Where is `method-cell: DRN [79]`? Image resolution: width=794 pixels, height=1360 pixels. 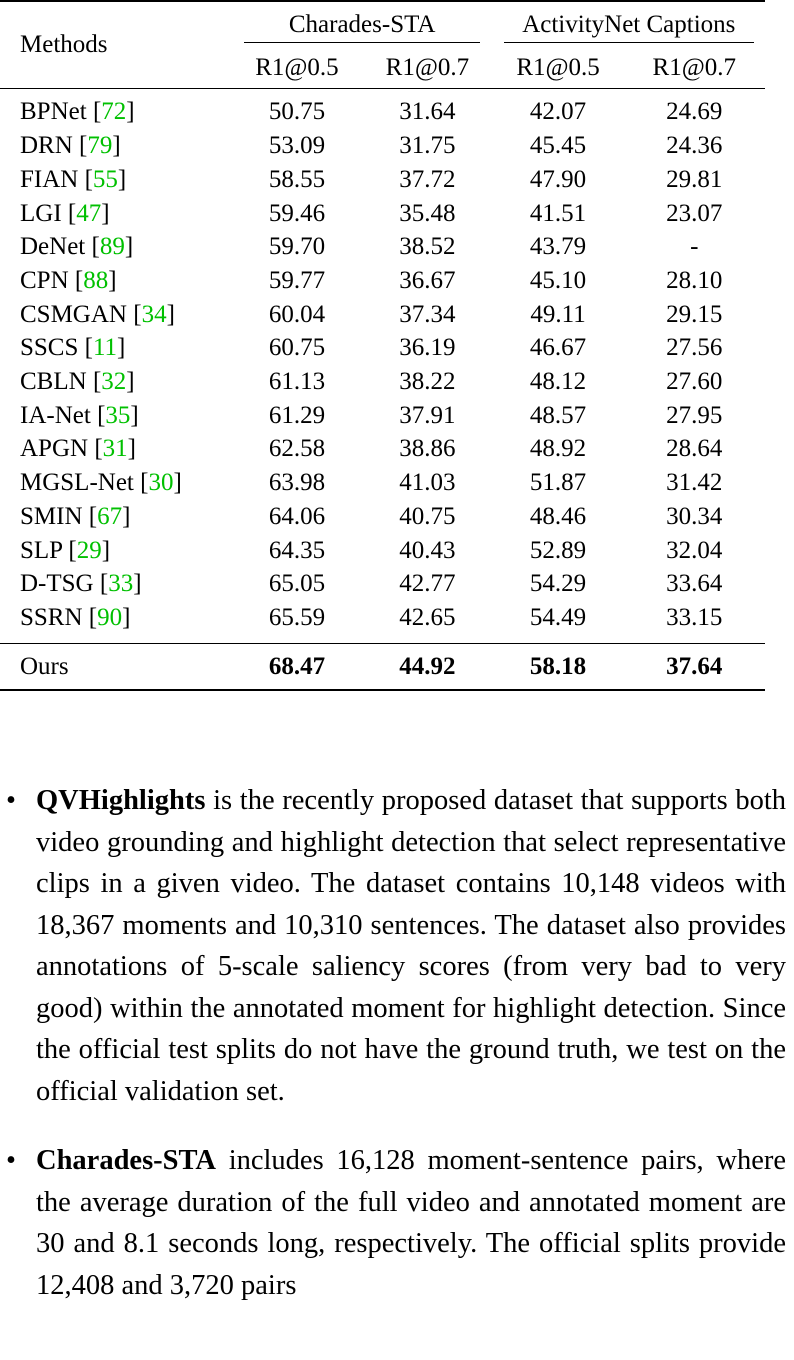
method-cell: DRN [79] is located at coordinates (70, 146).